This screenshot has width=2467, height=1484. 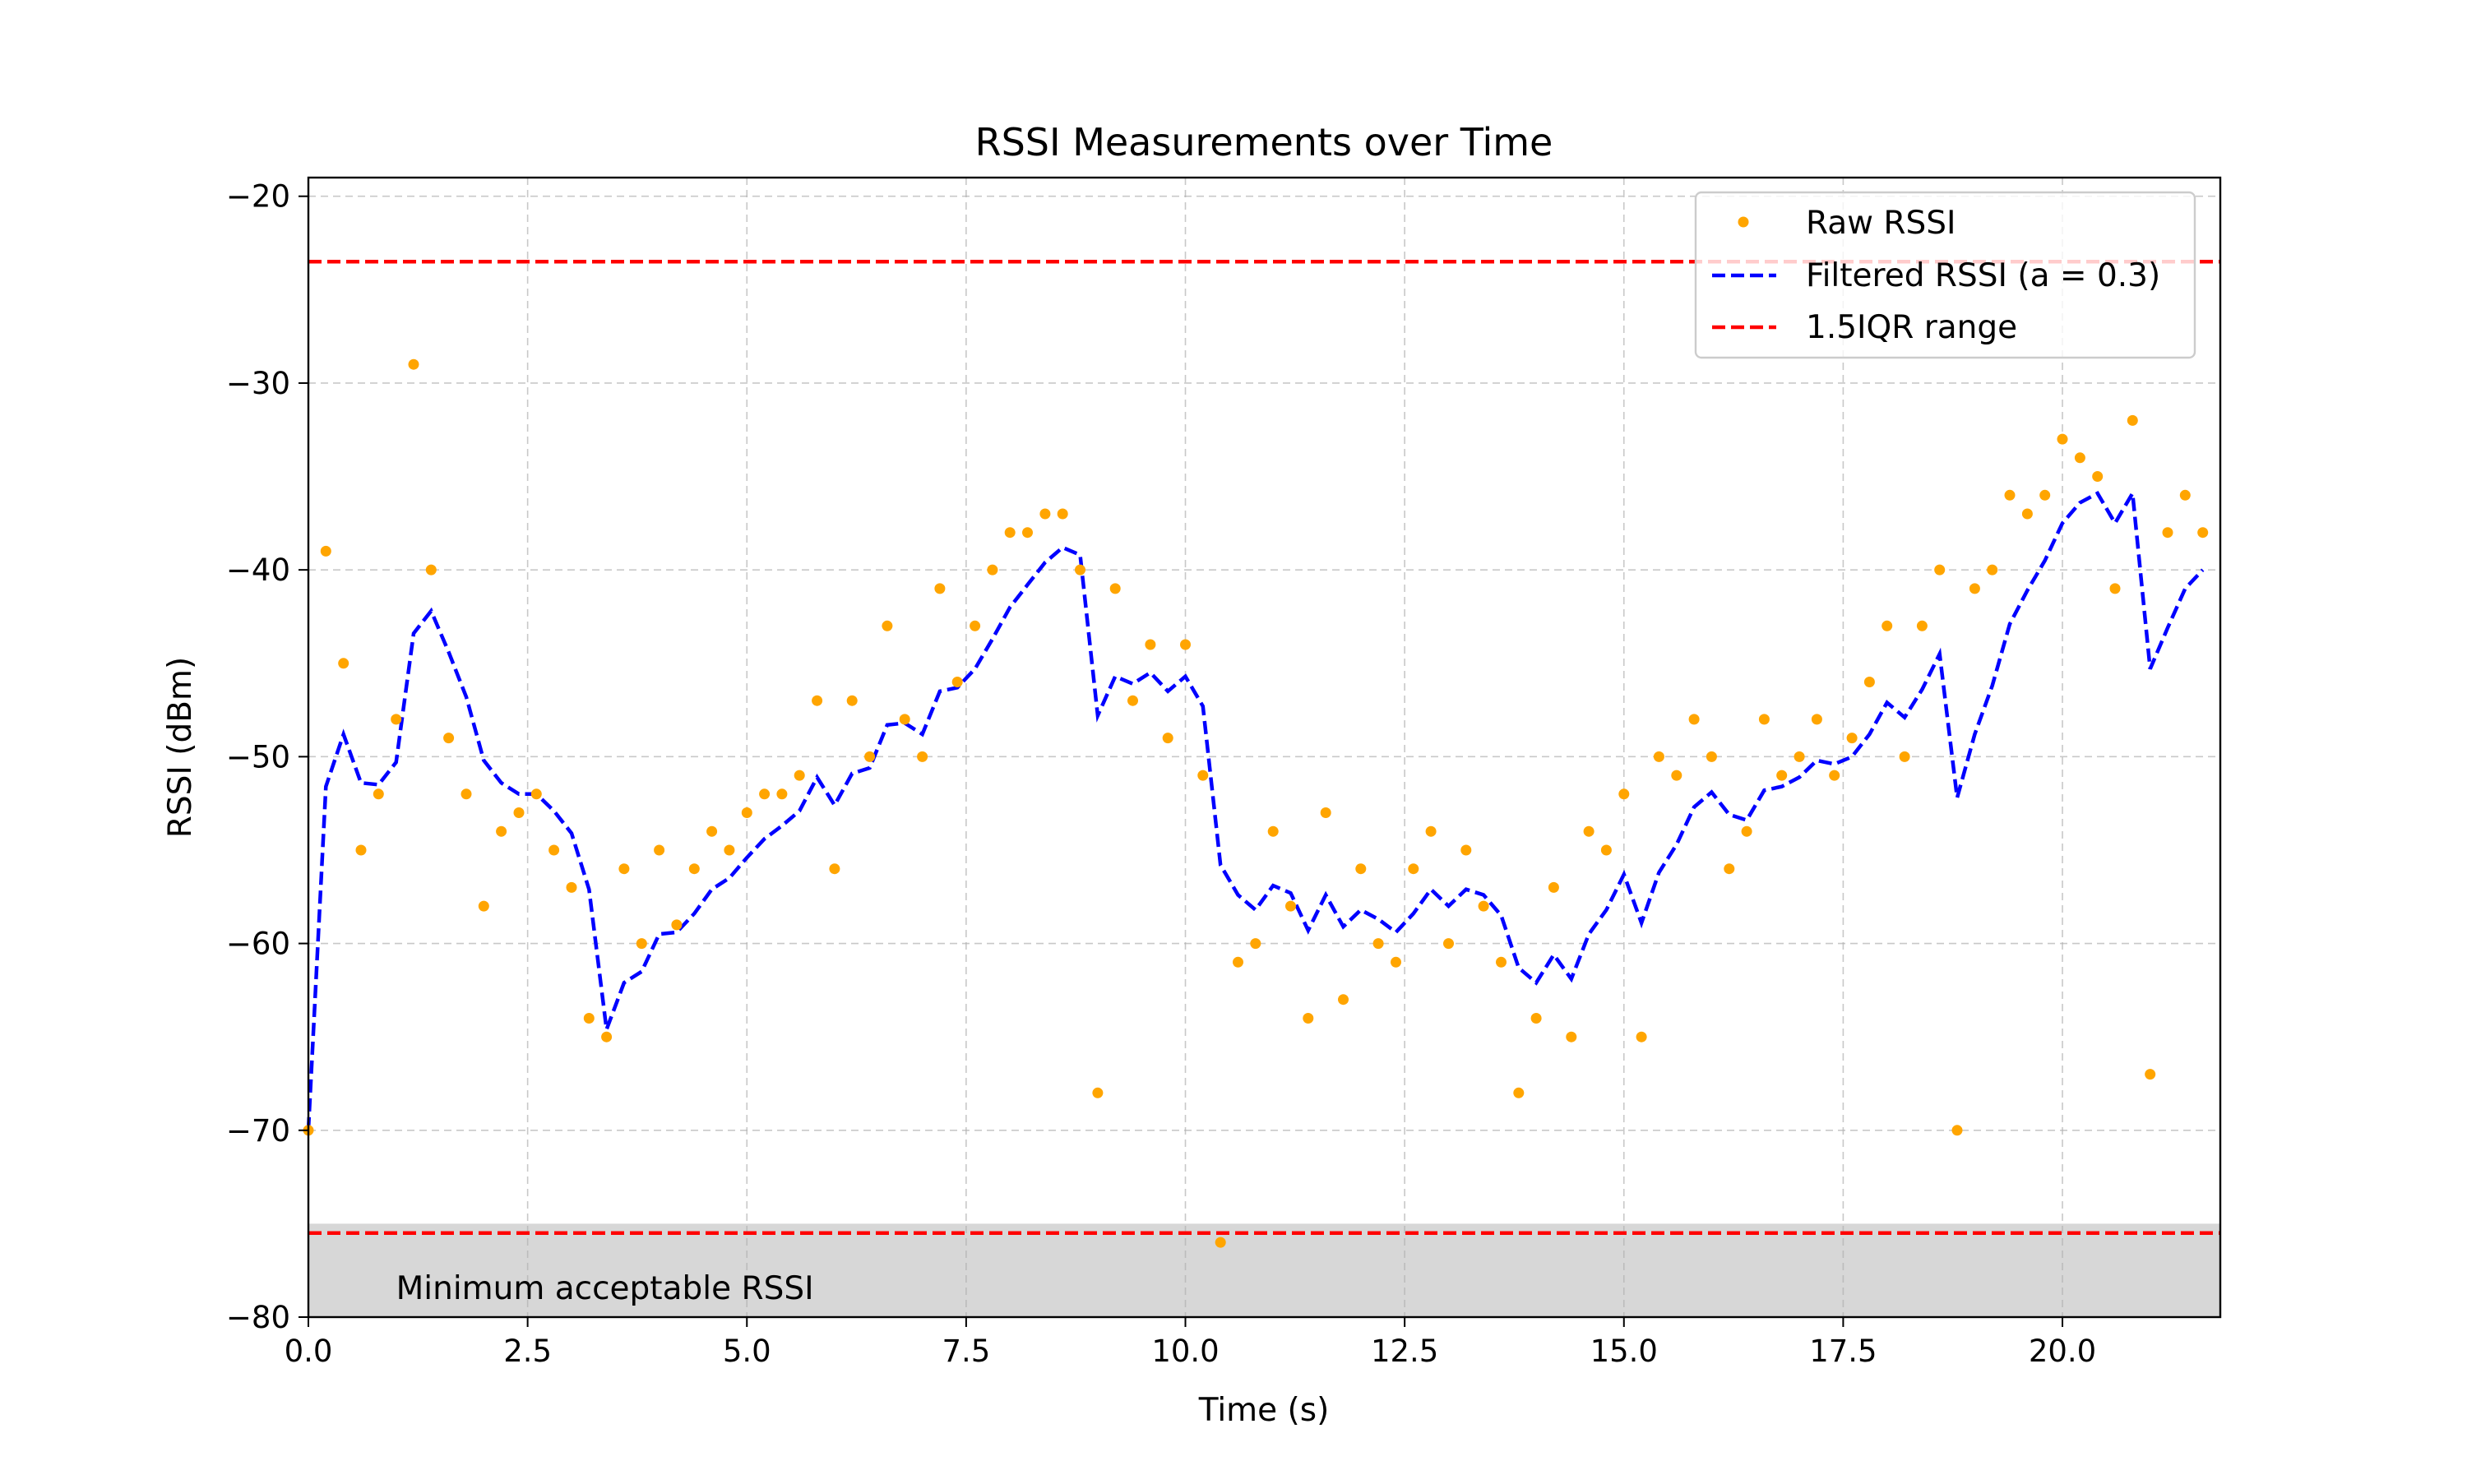 I want to click on y-tick-label: −40, so click(x=258, y=570).